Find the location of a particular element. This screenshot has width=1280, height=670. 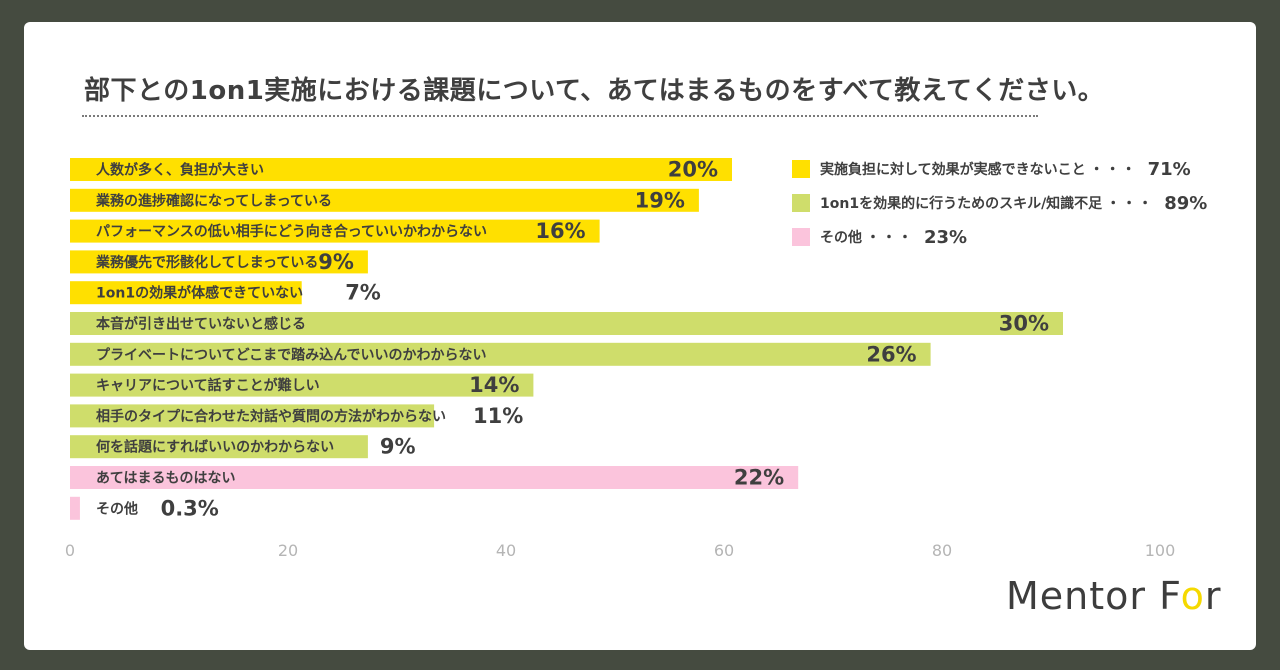

chart-title: 部下との1on1実施における課題について、あてはまるものをすべて教えてください。 is located at coordinates (594, 91).